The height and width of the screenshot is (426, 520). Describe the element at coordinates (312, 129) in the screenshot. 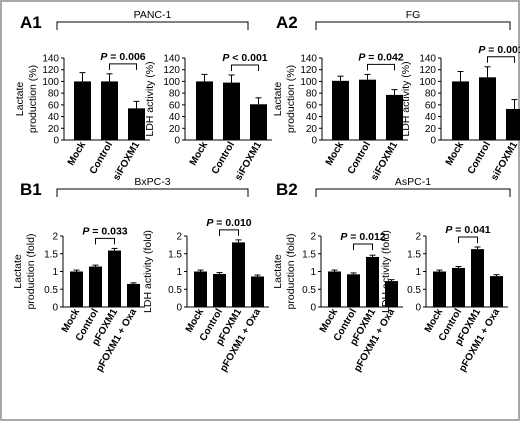

I see `chart-a2-left-ytick-label: 20` at that location.